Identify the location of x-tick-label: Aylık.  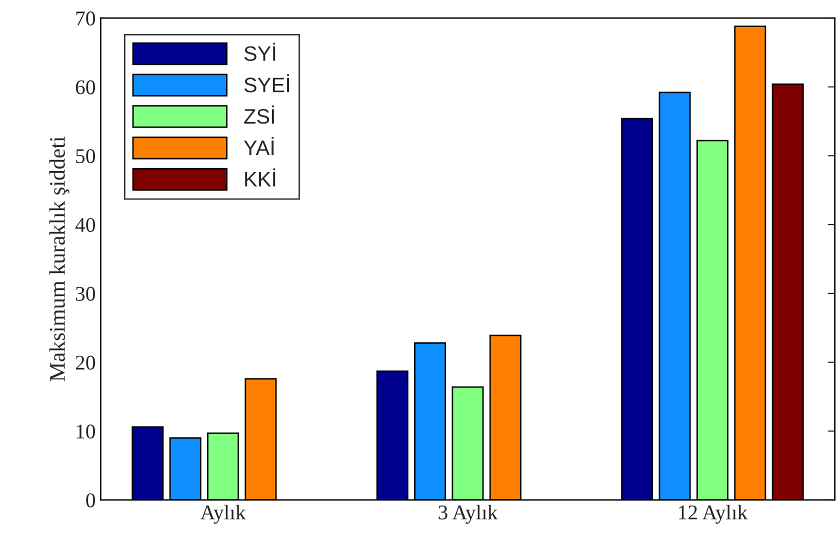
(223, 514).